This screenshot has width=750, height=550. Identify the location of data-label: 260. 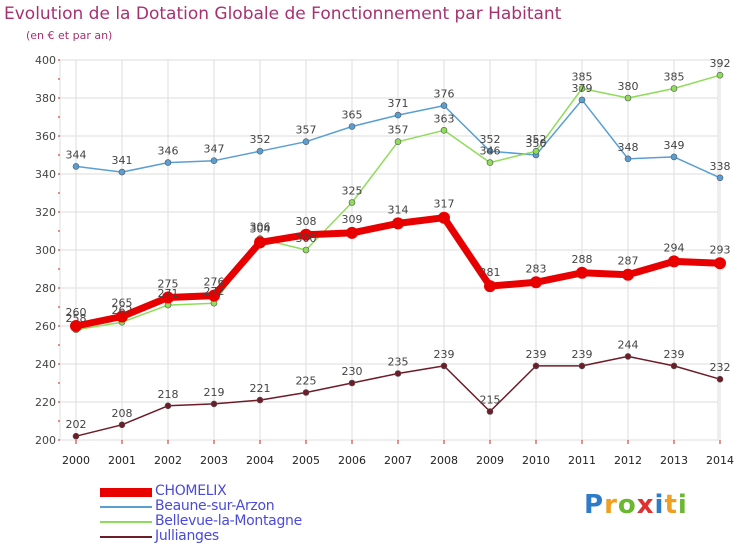
(76, 312).